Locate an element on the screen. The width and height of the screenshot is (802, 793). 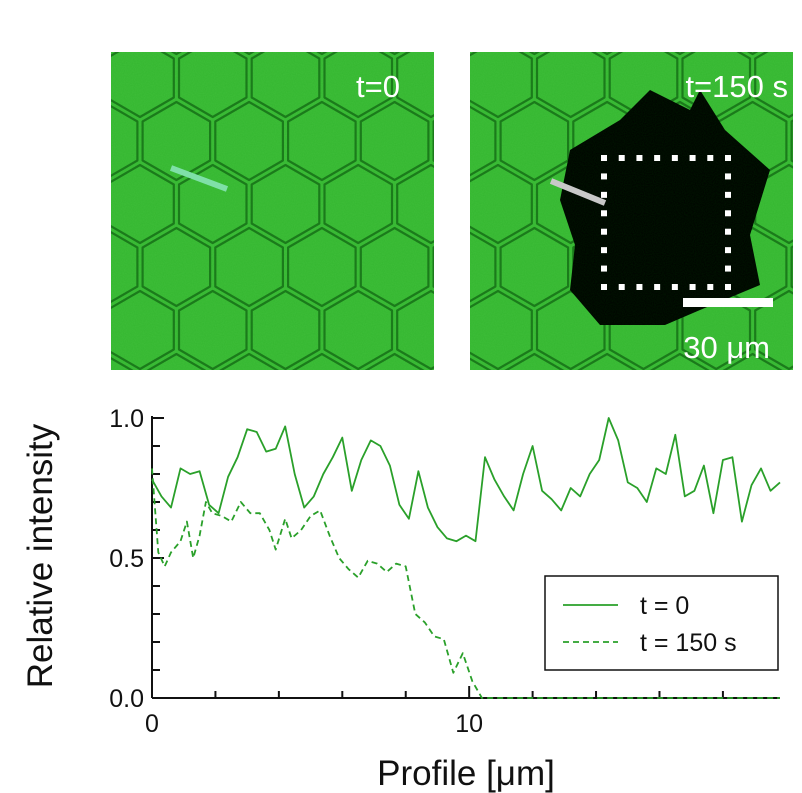
y-tick-label: 0.5 is located at coordinates (126, 559).